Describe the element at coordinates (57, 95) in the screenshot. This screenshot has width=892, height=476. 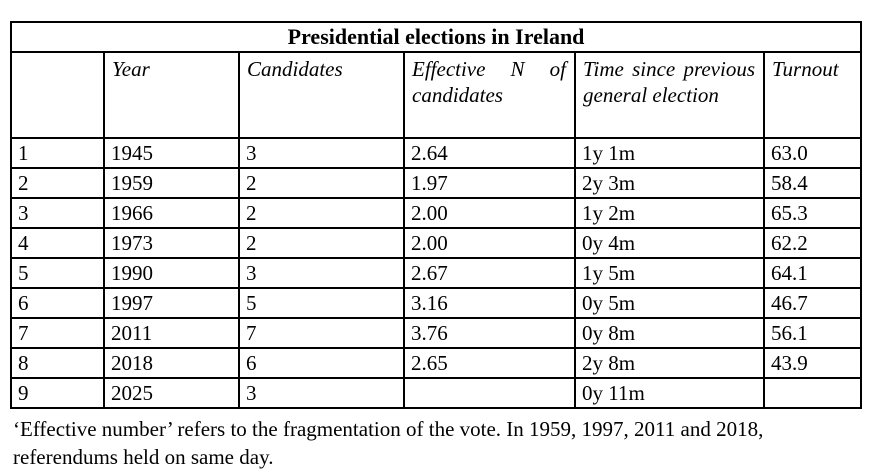
I see `col-header-index` at that location.